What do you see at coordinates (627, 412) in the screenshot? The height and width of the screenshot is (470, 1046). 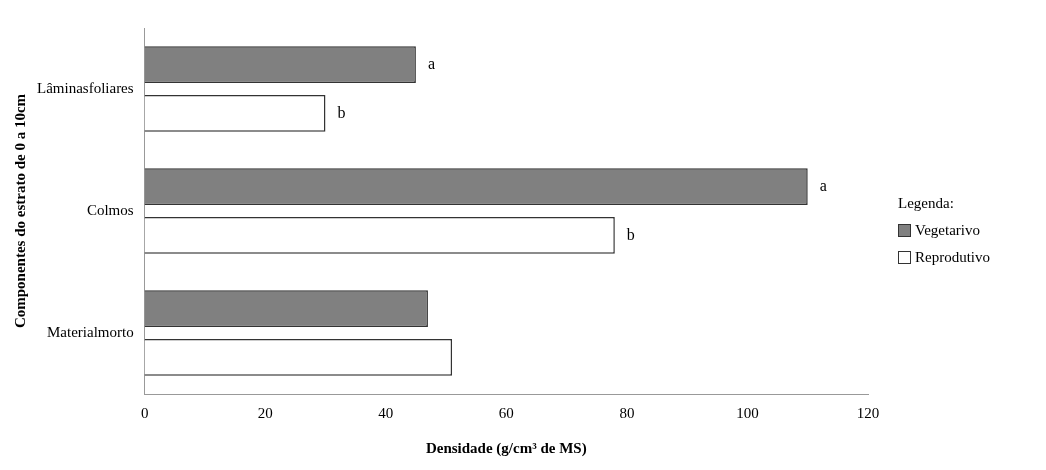 I see `x-tick-label: 80` at bounding box center [627, 412].